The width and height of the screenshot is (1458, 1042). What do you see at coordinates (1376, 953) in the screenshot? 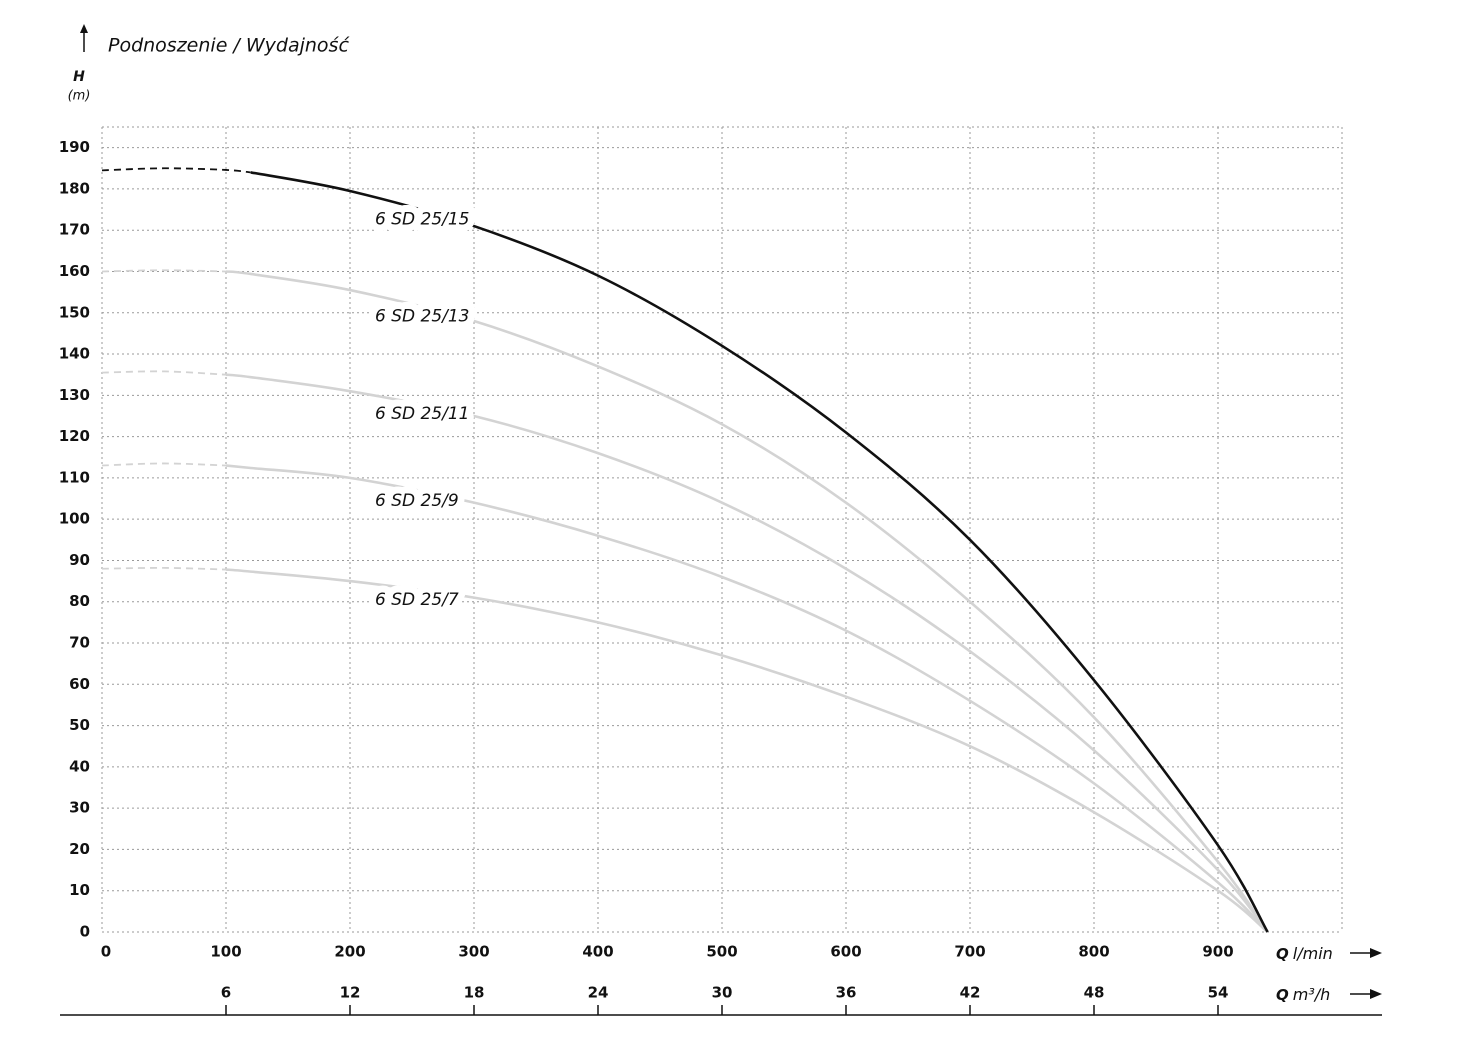
I see `x-arrowhead` at bounding box center [1376, 953].